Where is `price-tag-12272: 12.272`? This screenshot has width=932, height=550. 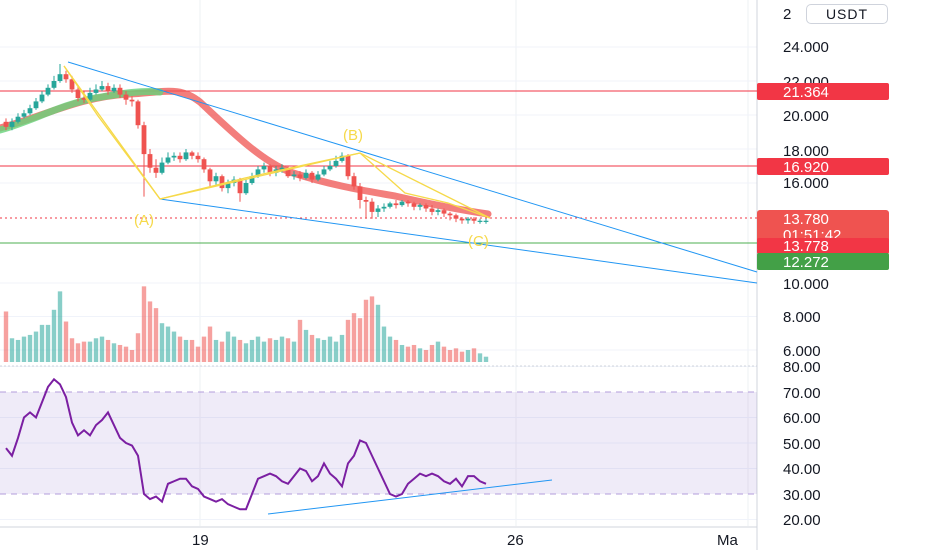 price-tag-12272: 12.272 is located at coordinates (823, 262).